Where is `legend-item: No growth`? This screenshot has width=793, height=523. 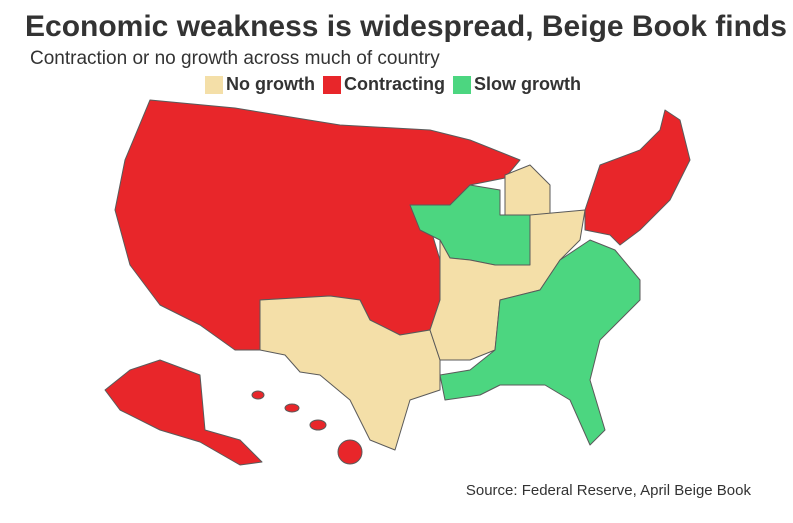
legend-item: No growth is located at coordinates (260, 84).